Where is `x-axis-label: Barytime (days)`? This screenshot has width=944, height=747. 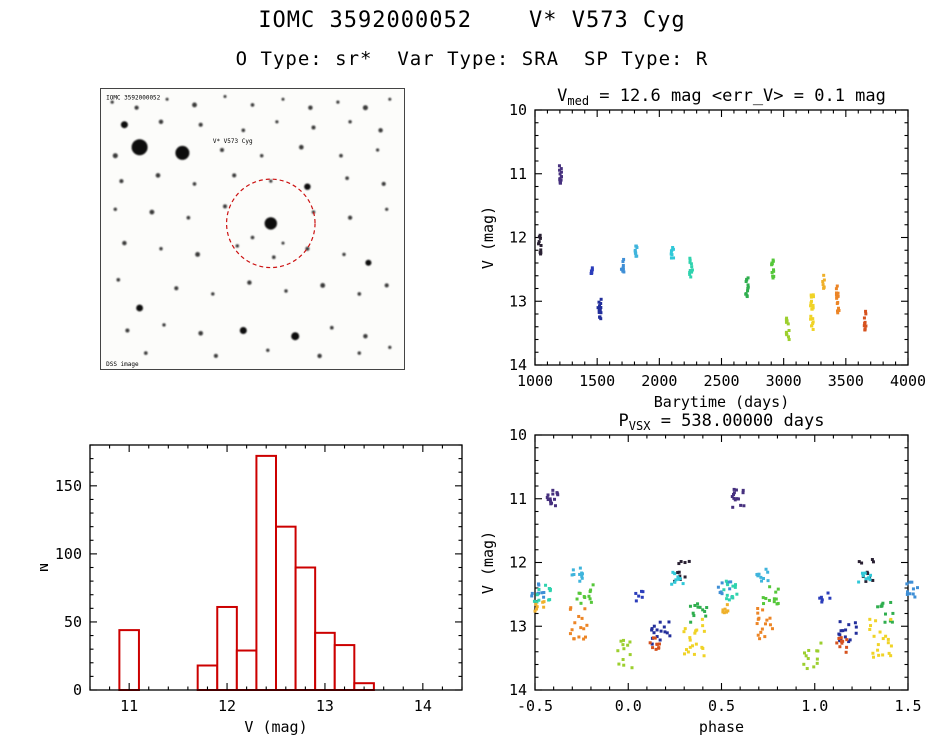
x-axis-label: Barytime (days) is located at coordinates (721, 402).